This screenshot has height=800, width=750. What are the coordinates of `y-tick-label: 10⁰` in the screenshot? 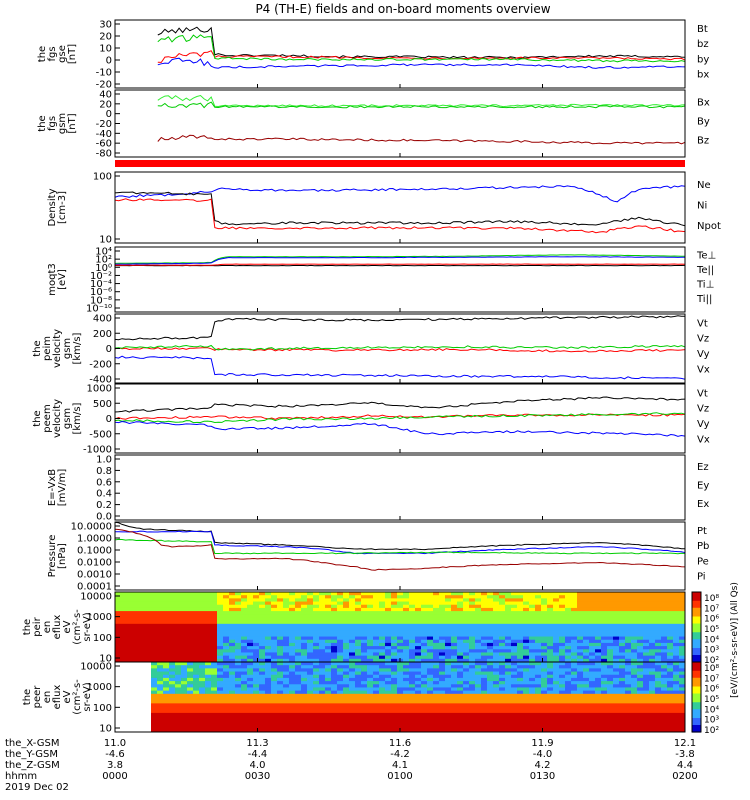 It's located at (103, 268).